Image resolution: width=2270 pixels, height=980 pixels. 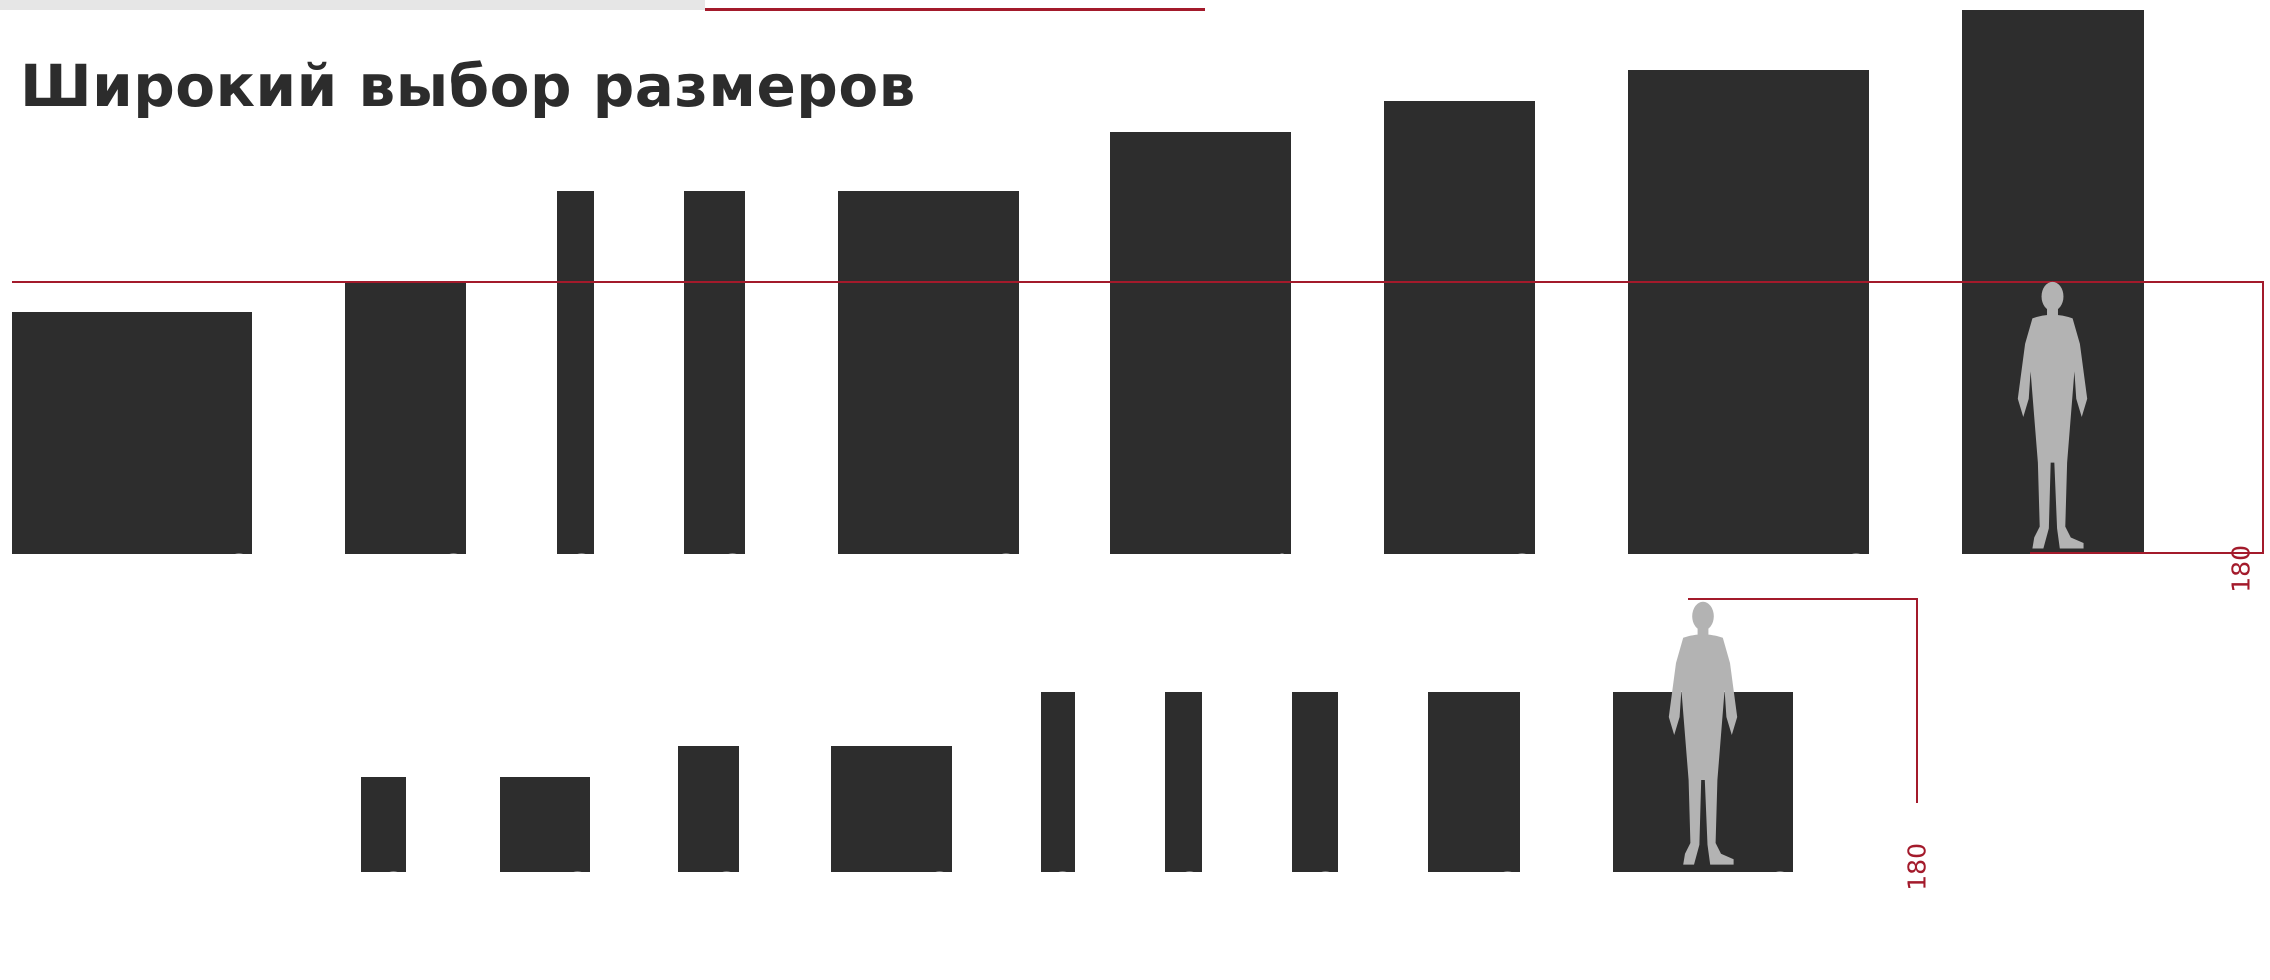 What do you see at coordinates (1201, 397) in the screenshot?
I see `board-120x278: 120x278` at bounding box center [1201, 397].